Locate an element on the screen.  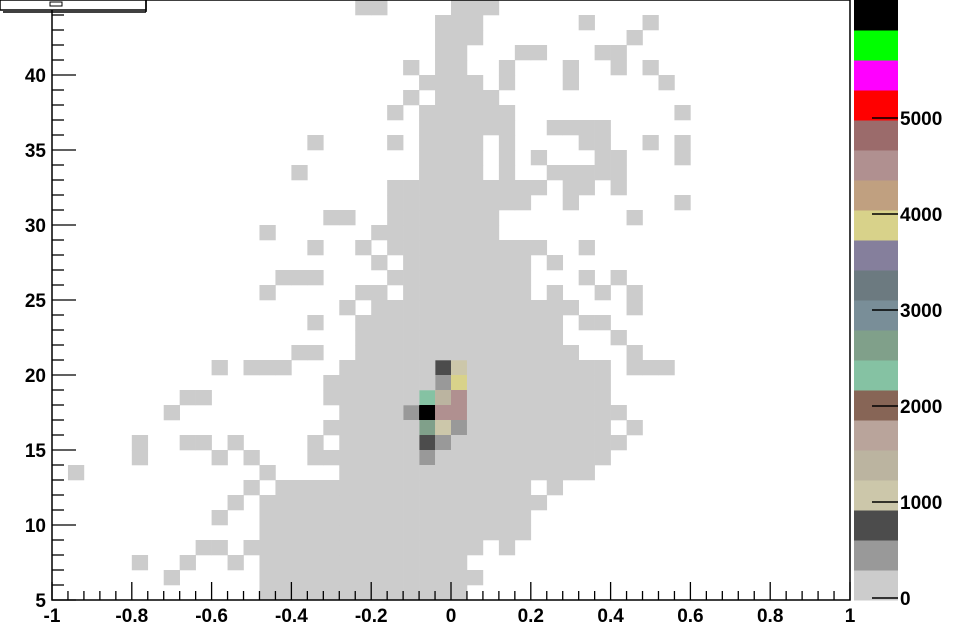
palette-tick-label: 2000 is located at coordinates (921, 407).